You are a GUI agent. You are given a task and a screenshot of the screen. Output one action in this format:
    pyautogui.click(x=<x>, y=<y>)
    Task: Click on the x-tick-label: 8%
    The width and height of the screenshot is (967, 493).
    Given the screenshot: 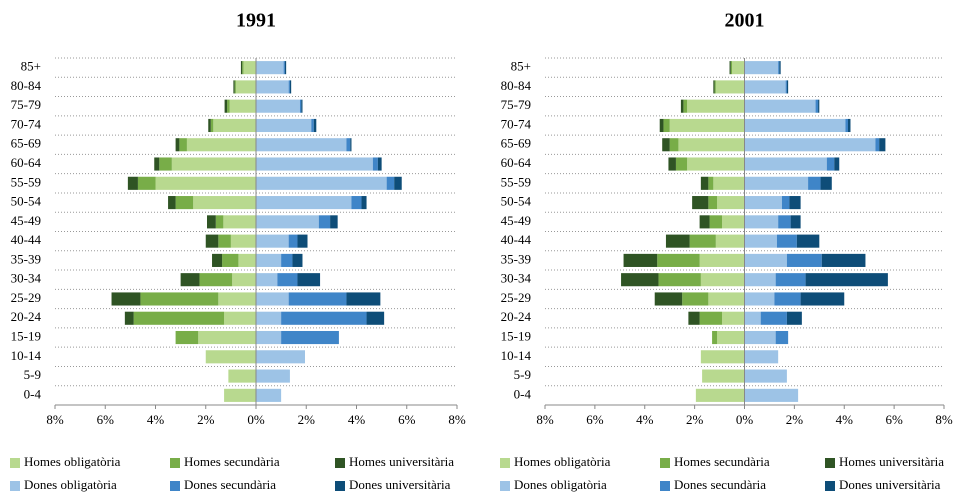 What is the action you would take?
    pyautogui.click(x=545, y=419)
    